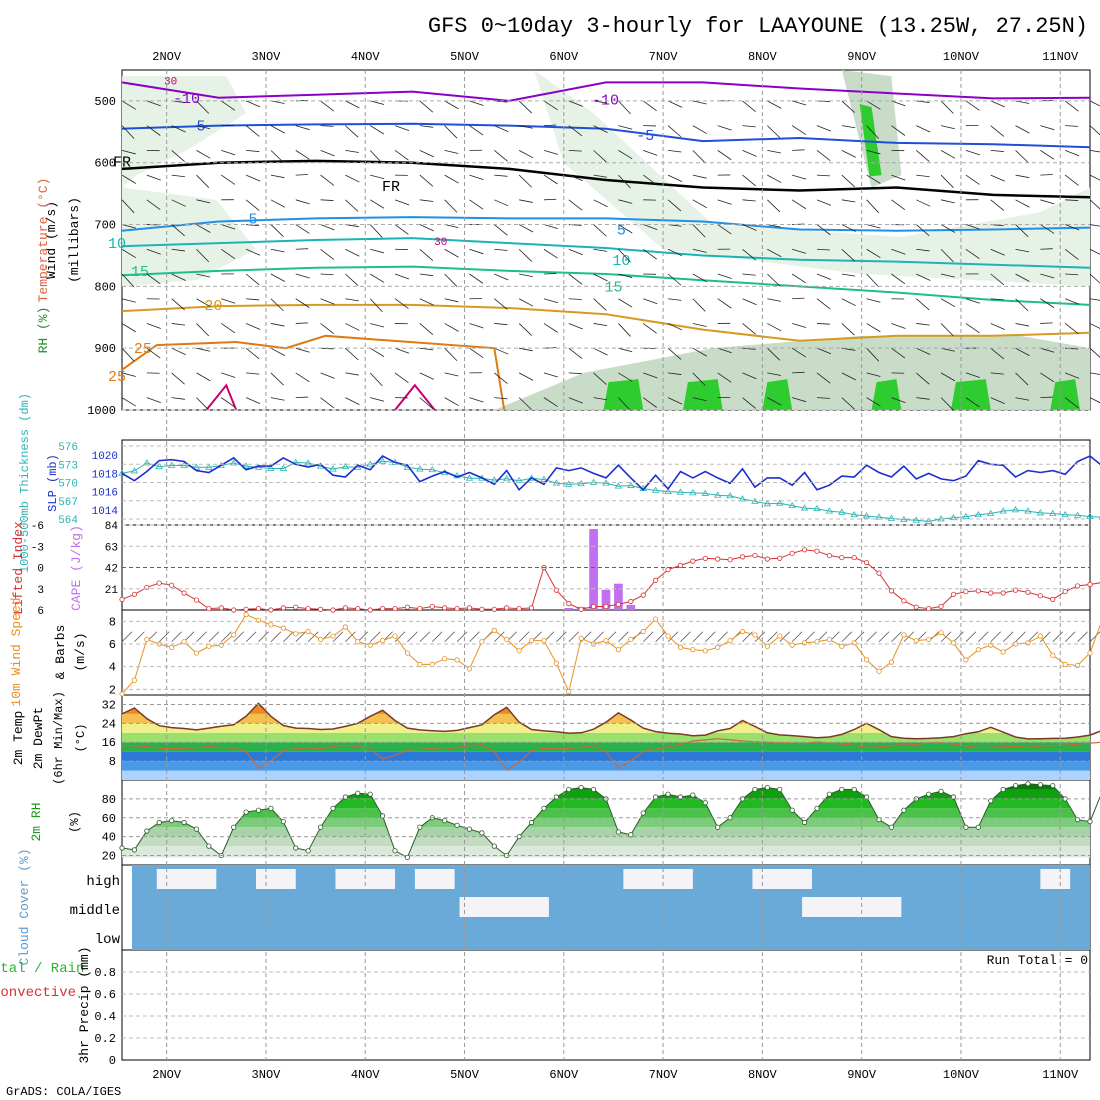  Describe the element at coordinates (611, 754) in the screenshot. I see `dewpoint-line` at that location.